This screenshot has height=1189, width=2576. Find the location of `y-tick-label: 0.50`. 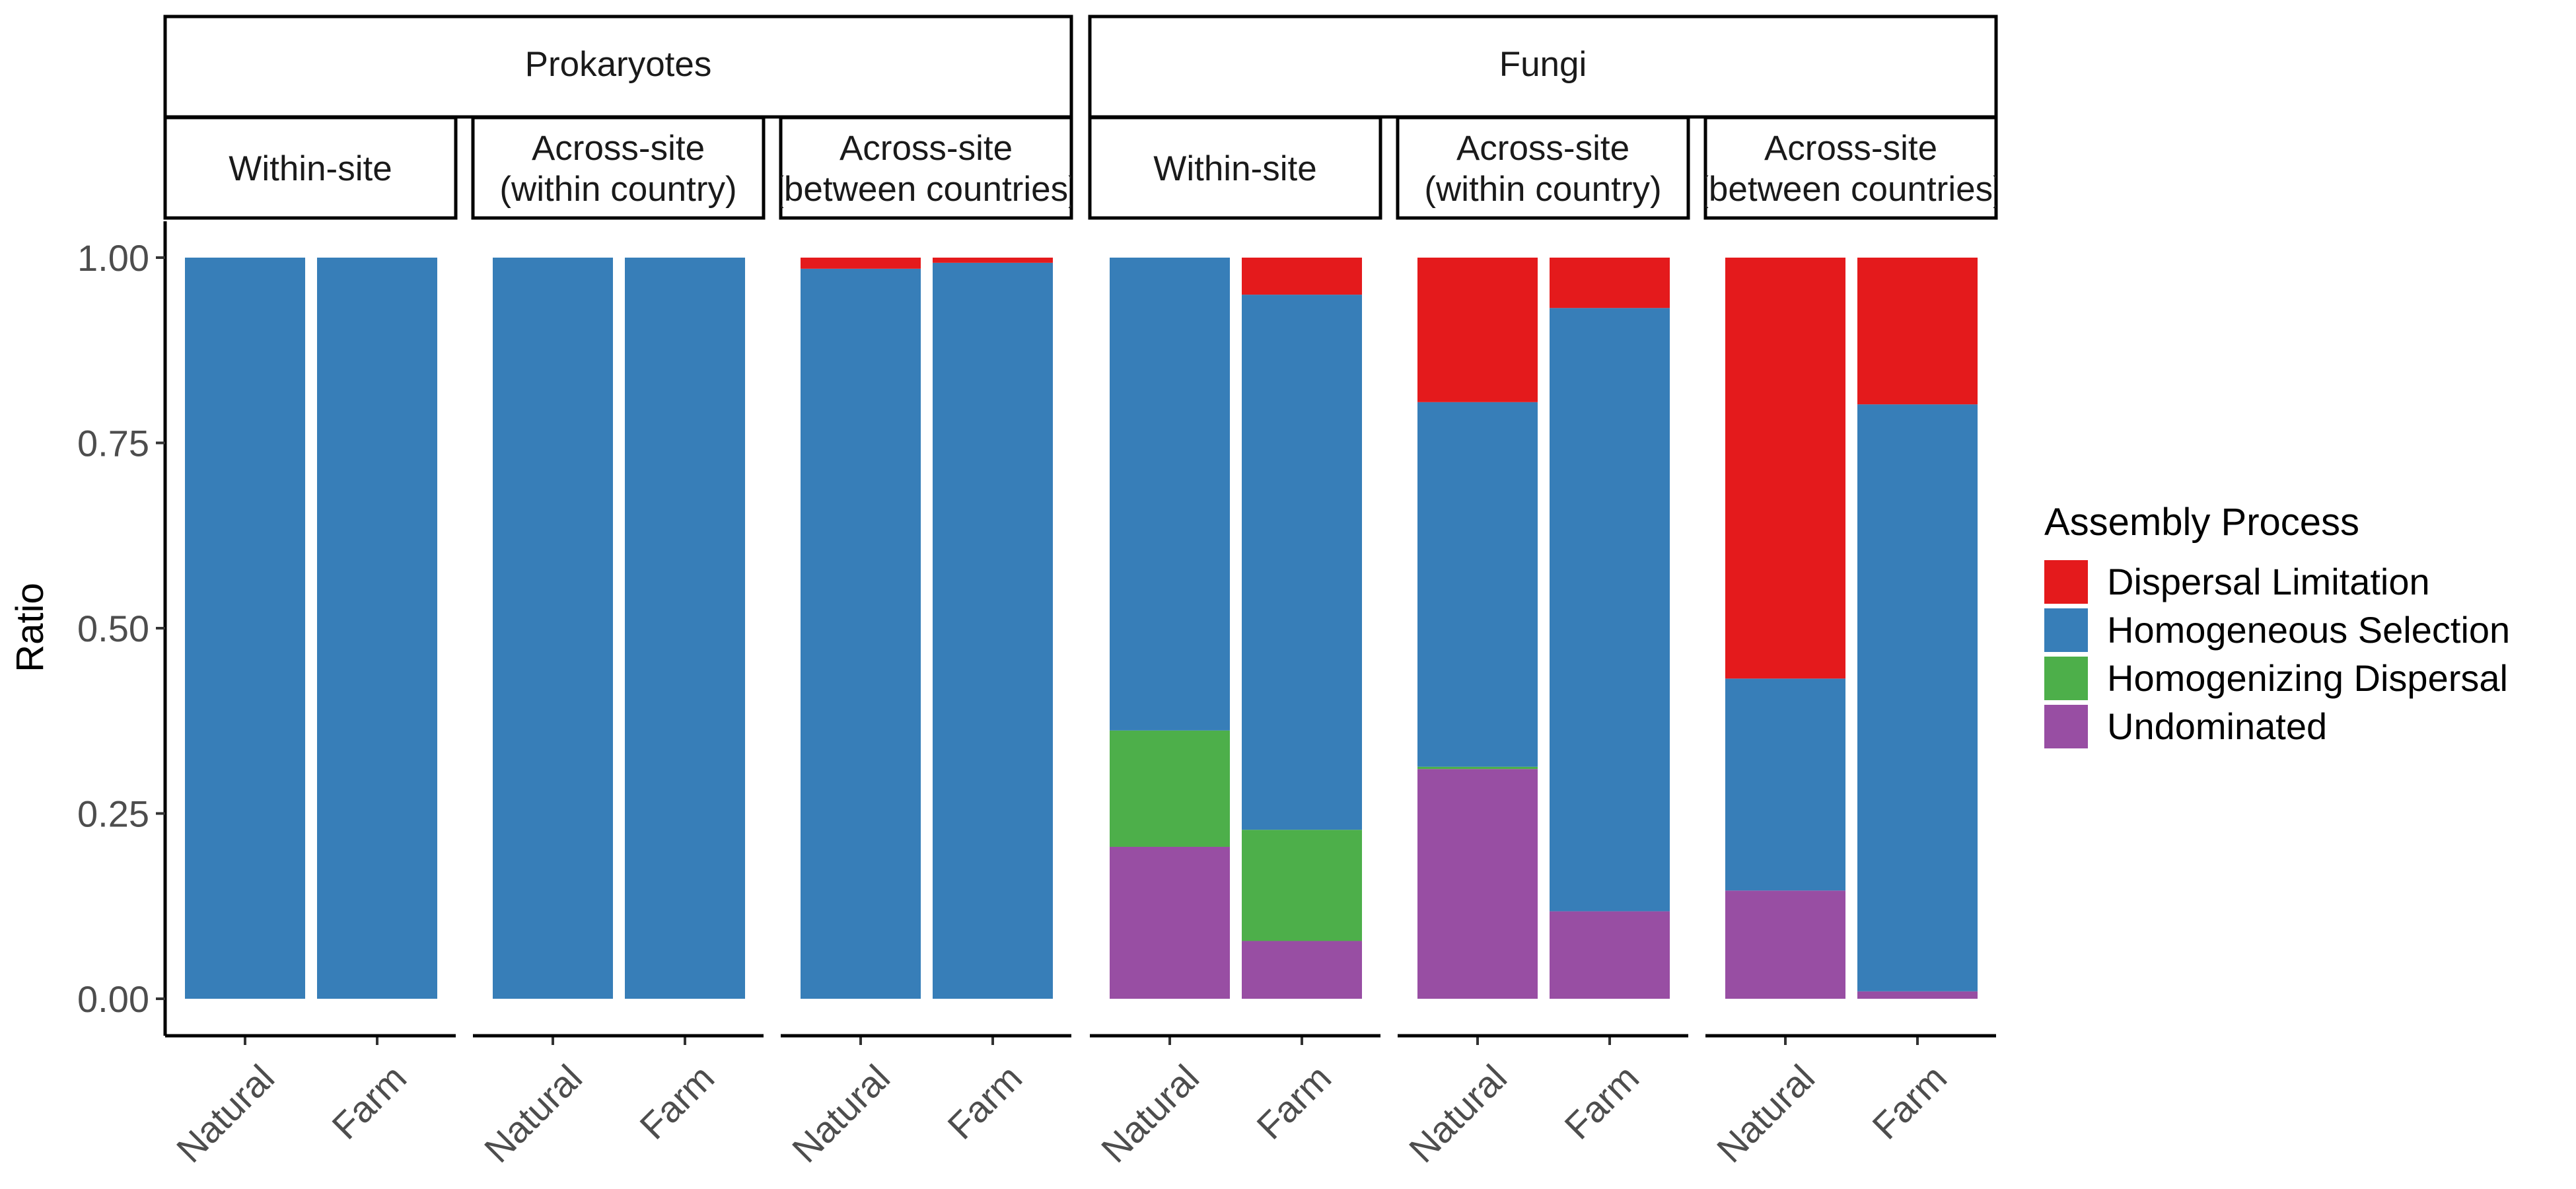

y-tick-label: 0.50 is located at coordinates (113, 628).